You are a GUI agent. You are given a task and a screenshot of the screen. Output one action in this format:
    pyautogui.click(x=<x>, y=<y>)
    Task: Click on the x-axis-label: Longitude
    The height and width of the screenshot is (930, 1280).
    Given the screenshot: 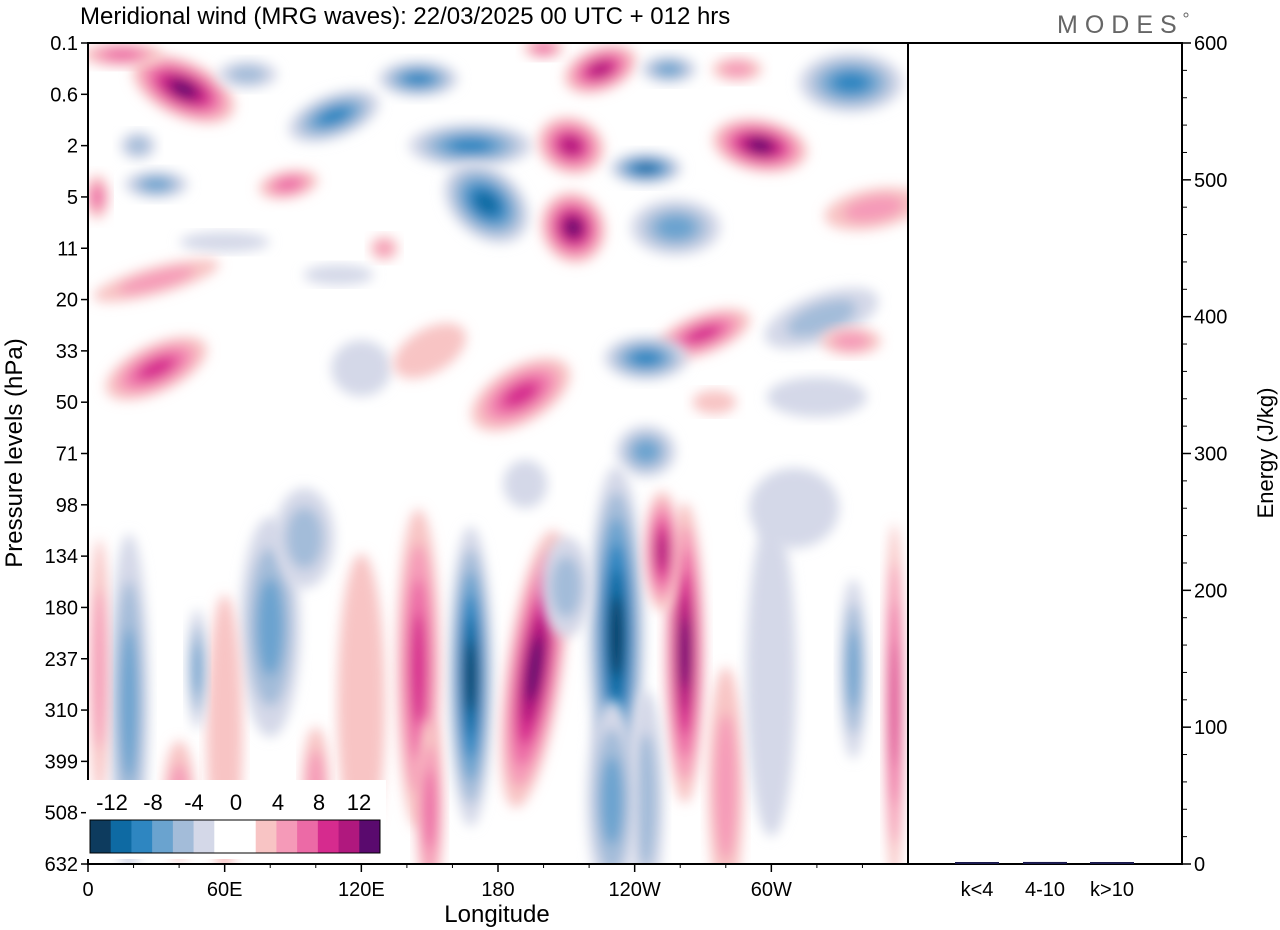 What is the action you would take?
    pyautogui.click(x=496, y=914)
    